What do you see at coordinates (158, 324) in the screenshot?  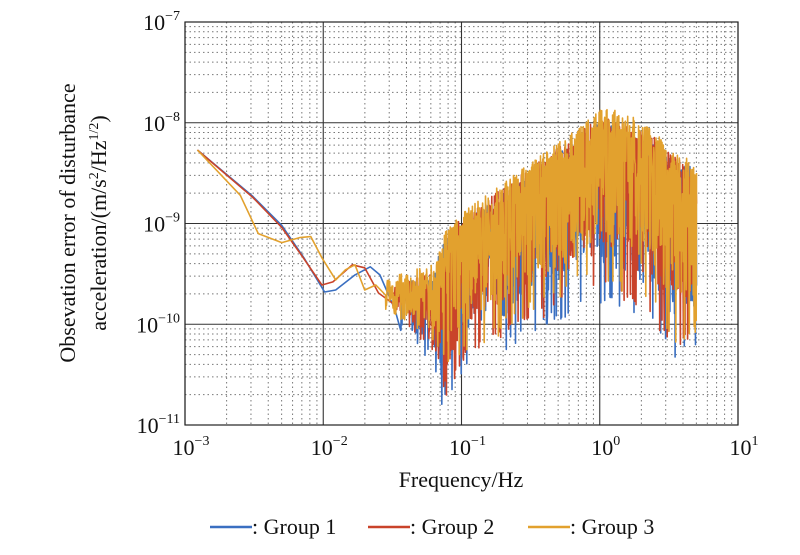 I see `y-tick-label: 10⁻¹⁰` at bounding box center [158, 324].